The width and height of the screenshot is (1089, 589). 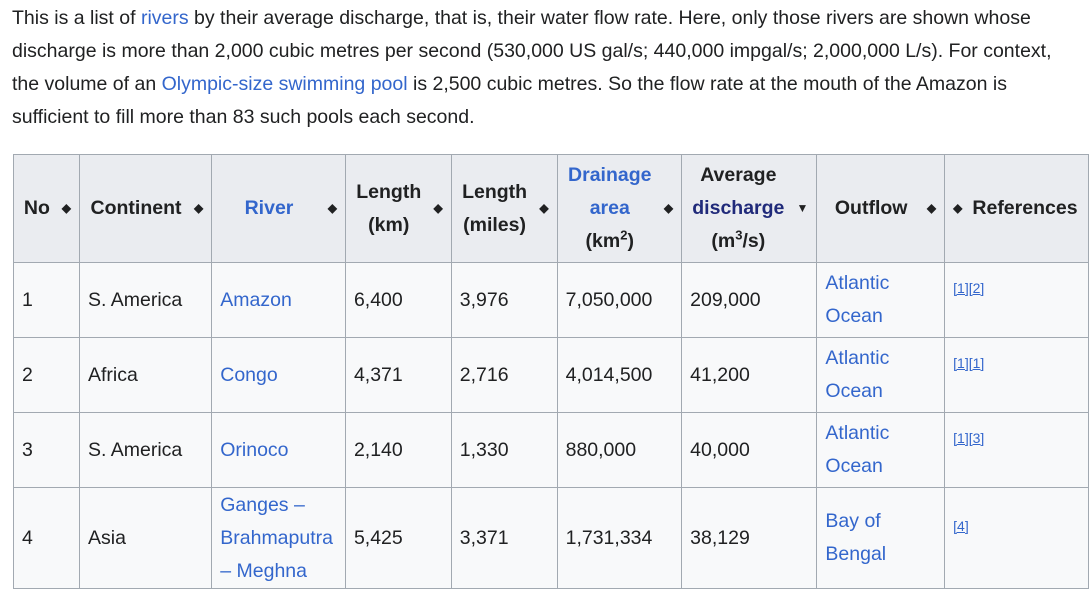 I want to click on header-line: Average, so click(x=738, y=175).